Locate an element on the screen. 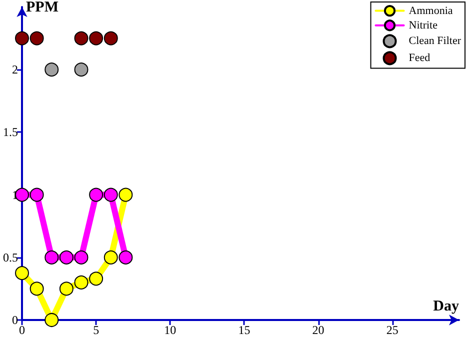 Image resolution: width=467 pixels, height=339 pixels. legend-label: Ammonia is located at coordinates (430, 10).